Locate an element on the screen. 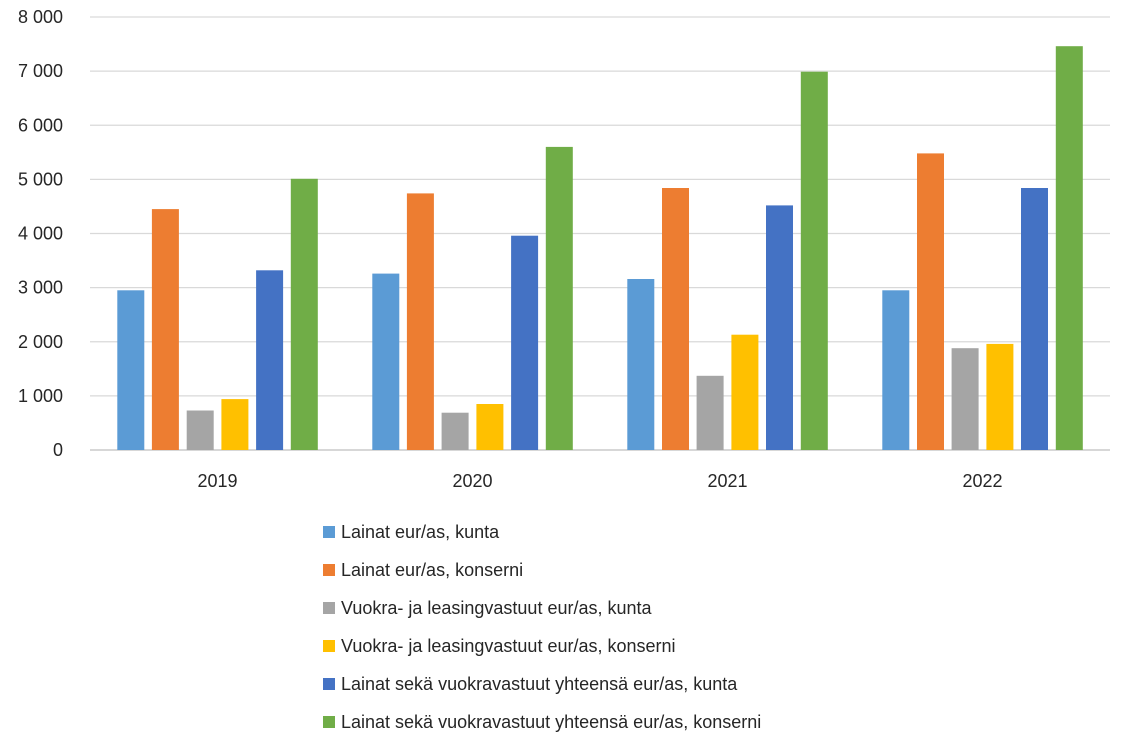 The image size is (1125, 756). legend-label: Lainat eur/as, kunta is located at coordinates (420, 531).